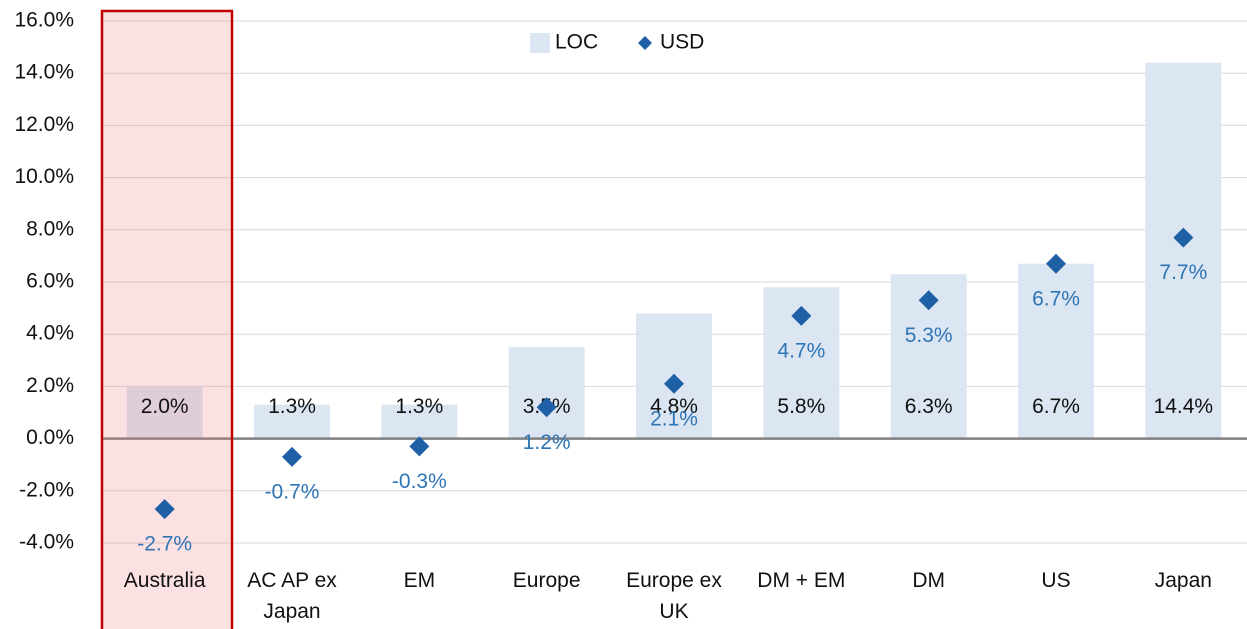 The image size is (1247, 629). Describe the element at coordinates (801, 350) in the screenshot. I see `marker-value-label: 4.7%` at that location.